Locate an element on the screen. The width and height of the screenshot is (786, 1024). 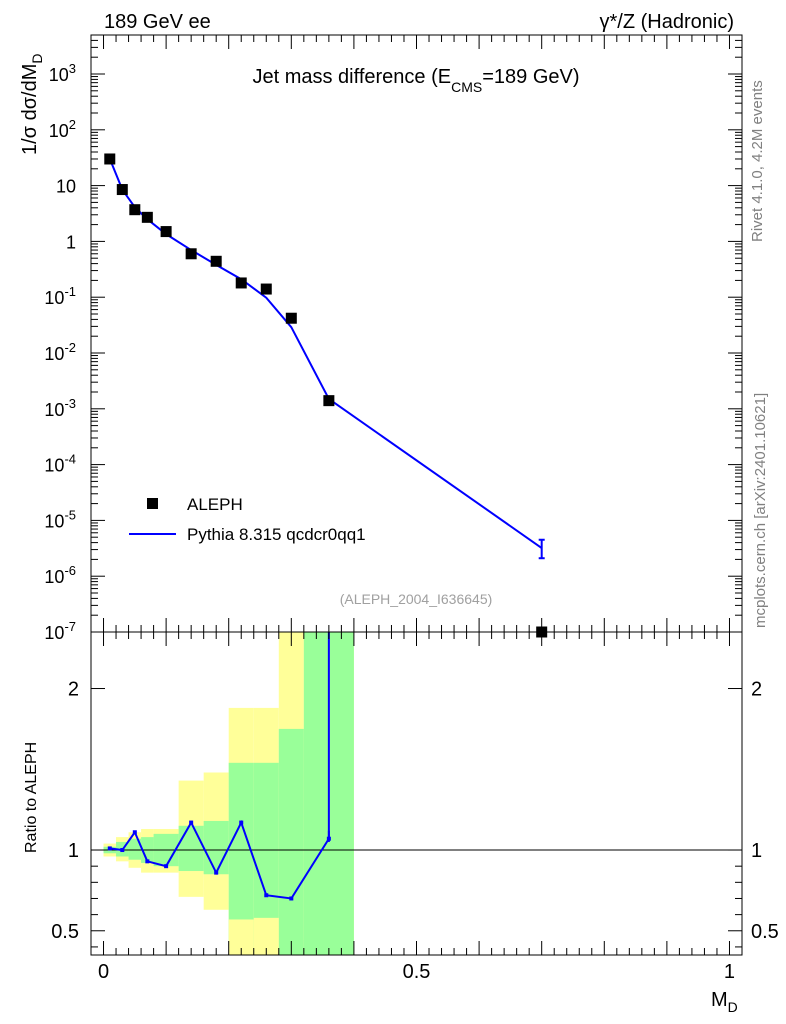
main-title: Jet mass difference (ECMS=189 GeV) is located at coordinates (415, 80).